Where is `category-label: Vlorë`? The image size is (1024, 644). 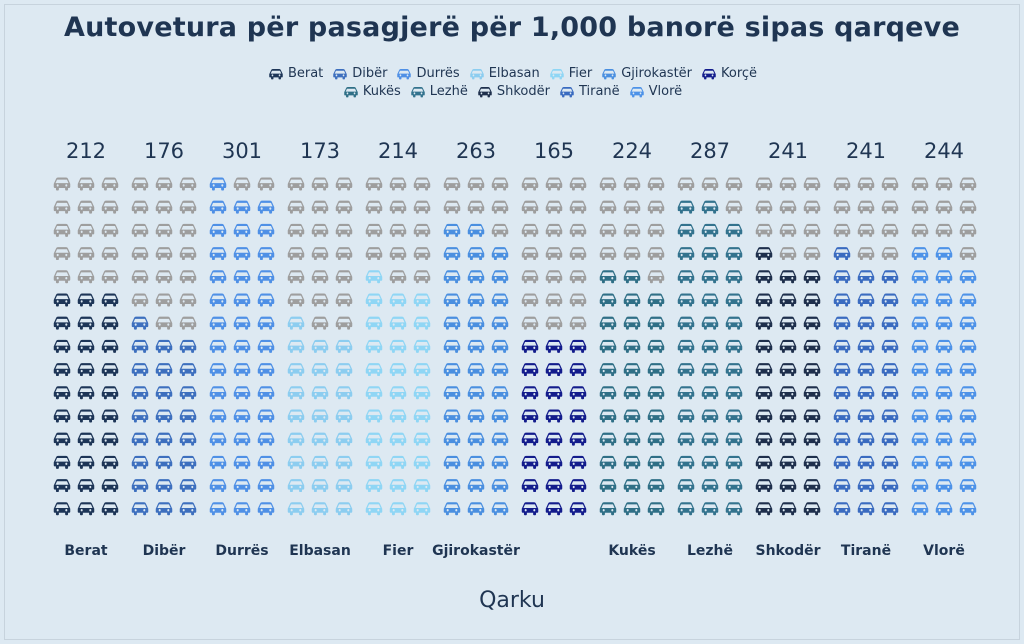 category-label: Vlorë is located at coordinates (944, 551).